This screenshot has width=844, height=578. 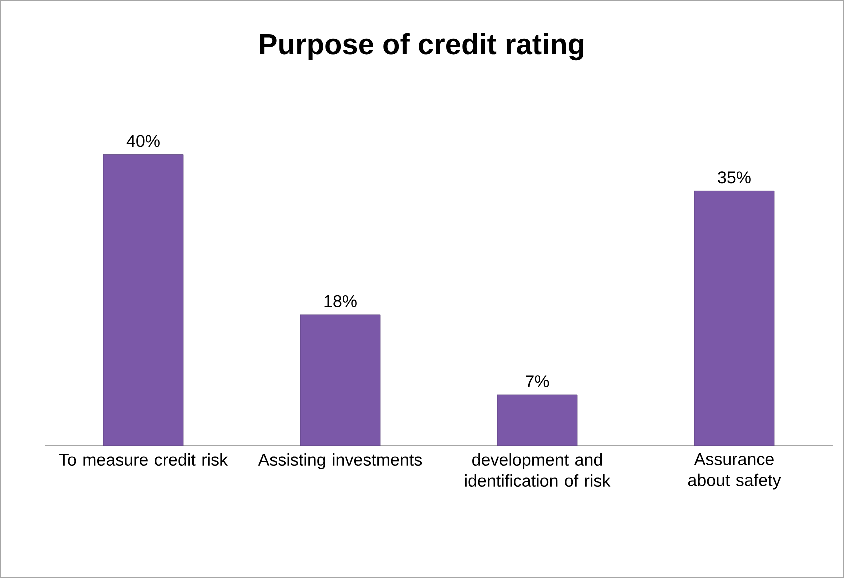 I want to click on x-tick-label: development and identification of risk, so click(x=538, y=471).